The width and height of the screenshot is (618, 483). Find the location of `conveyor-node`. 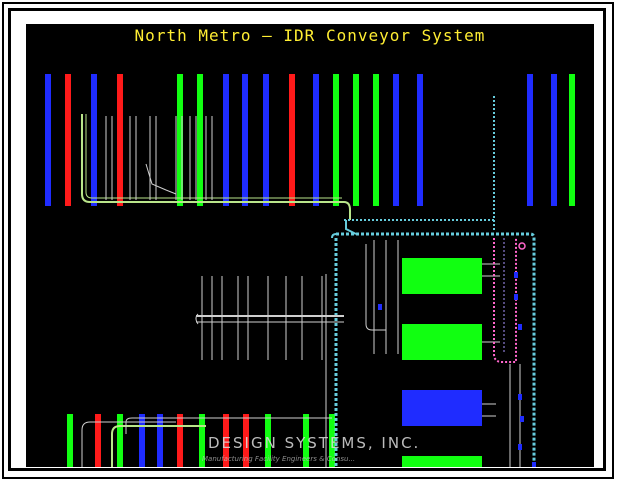

conveyor-node is located at coordinates (522, 246).